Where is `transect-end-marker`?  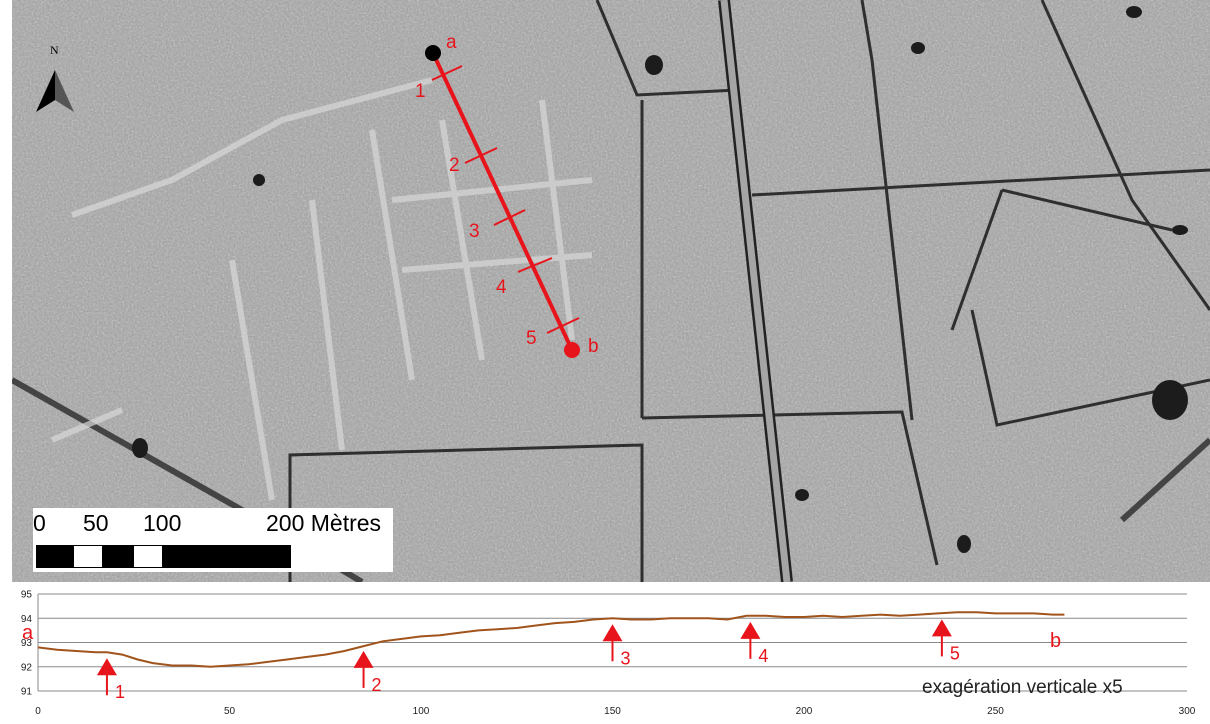
transect-end-marker is located at coordinates (572, 350).